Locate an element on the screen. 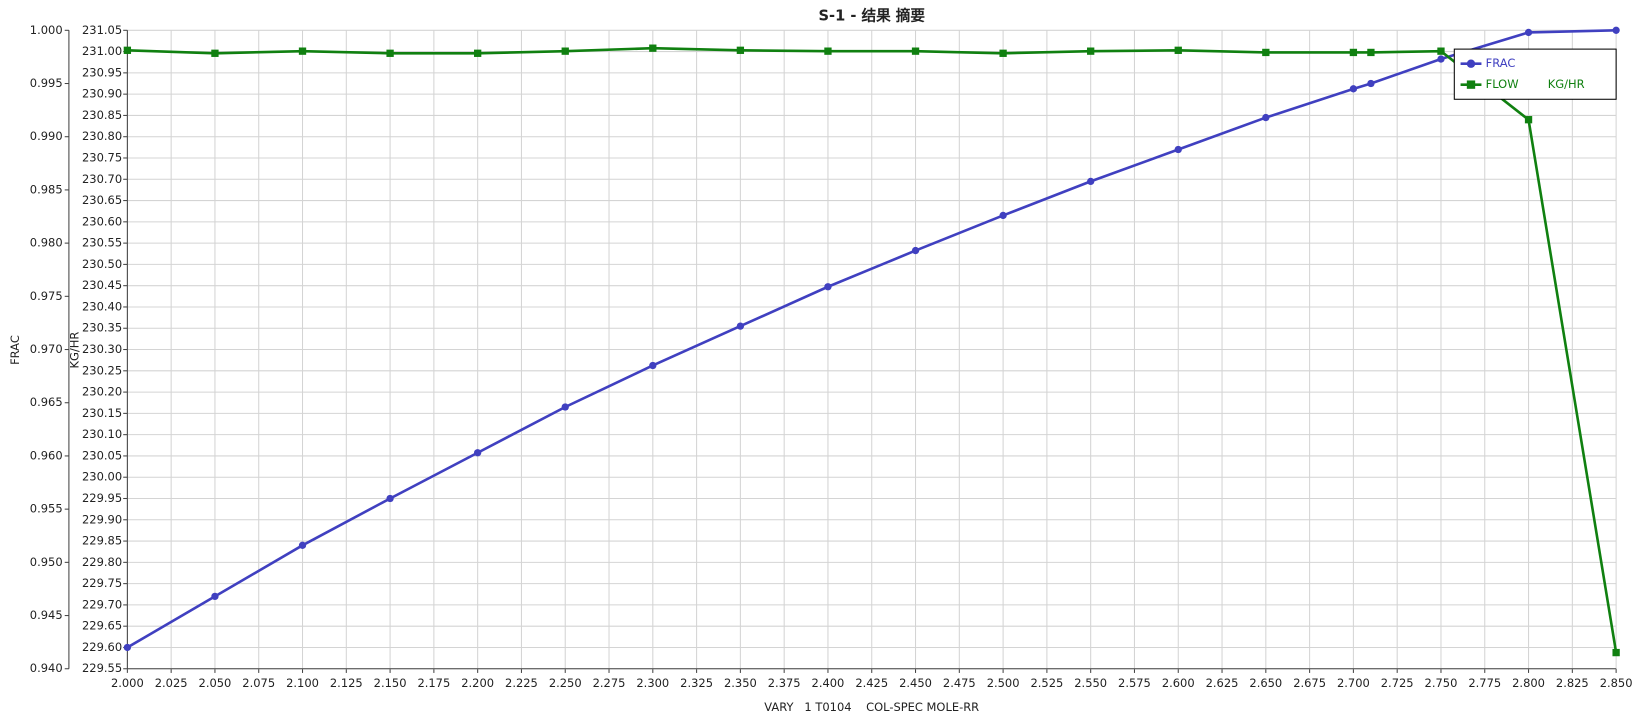 The height and width of the screenshot is (721, 1637). y-tick-label: 1.000 is located at coordinates (46, 30).